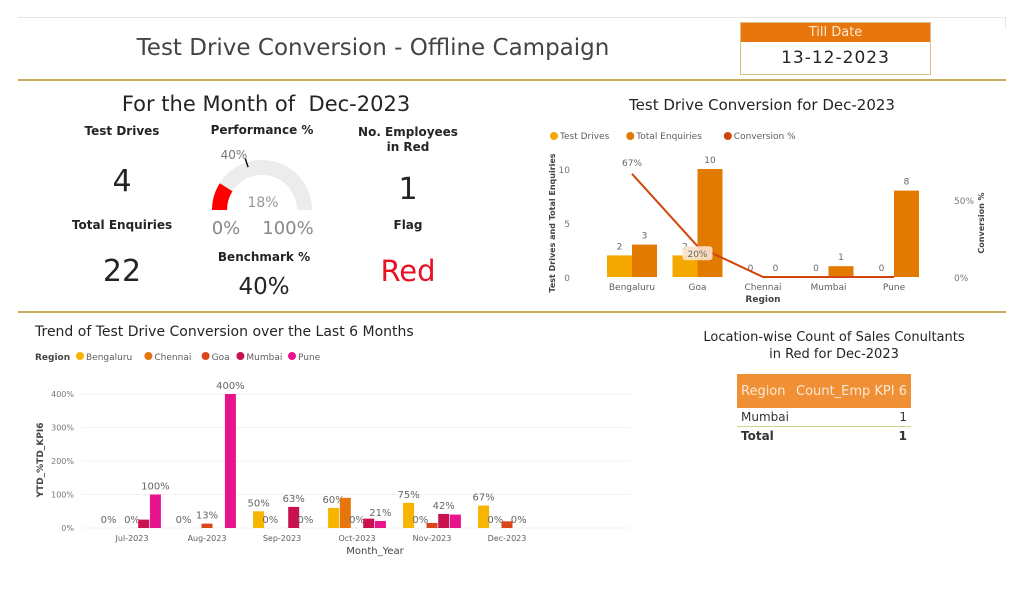 The height and width of the screenshot is (592, 1024). What do you see at coordinates (552, 222) in the screenshot?
I see `y-axis-title: Test Drives and Total Enquiries` at bounding box center [552, 222].